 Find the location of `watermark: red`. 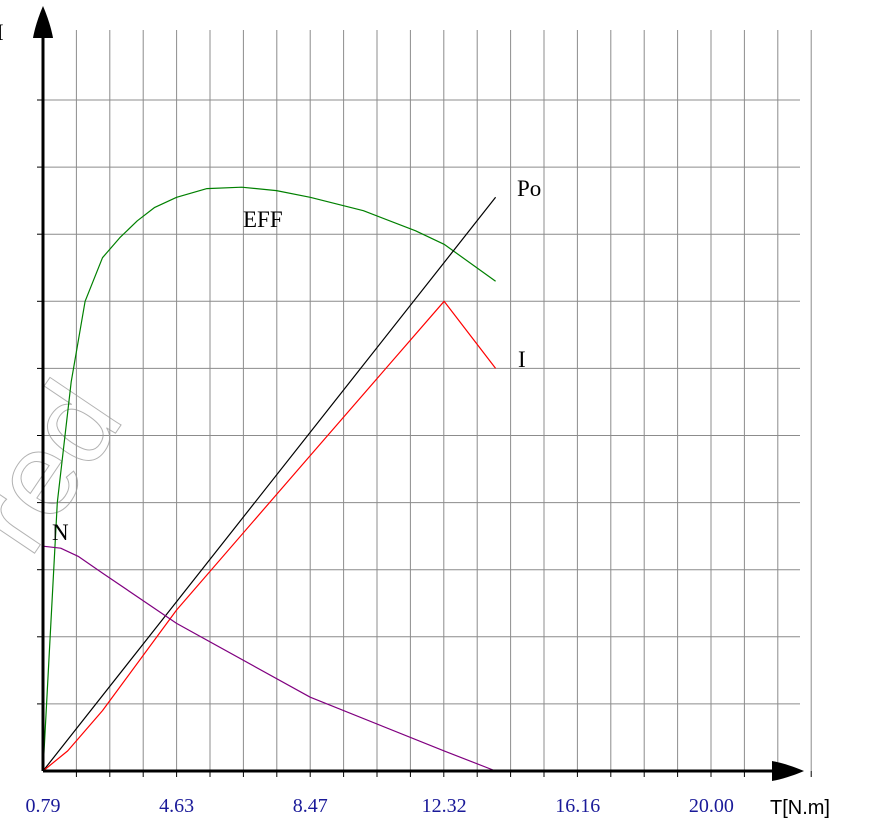

watermark: red is located at coordinates (73, 467).